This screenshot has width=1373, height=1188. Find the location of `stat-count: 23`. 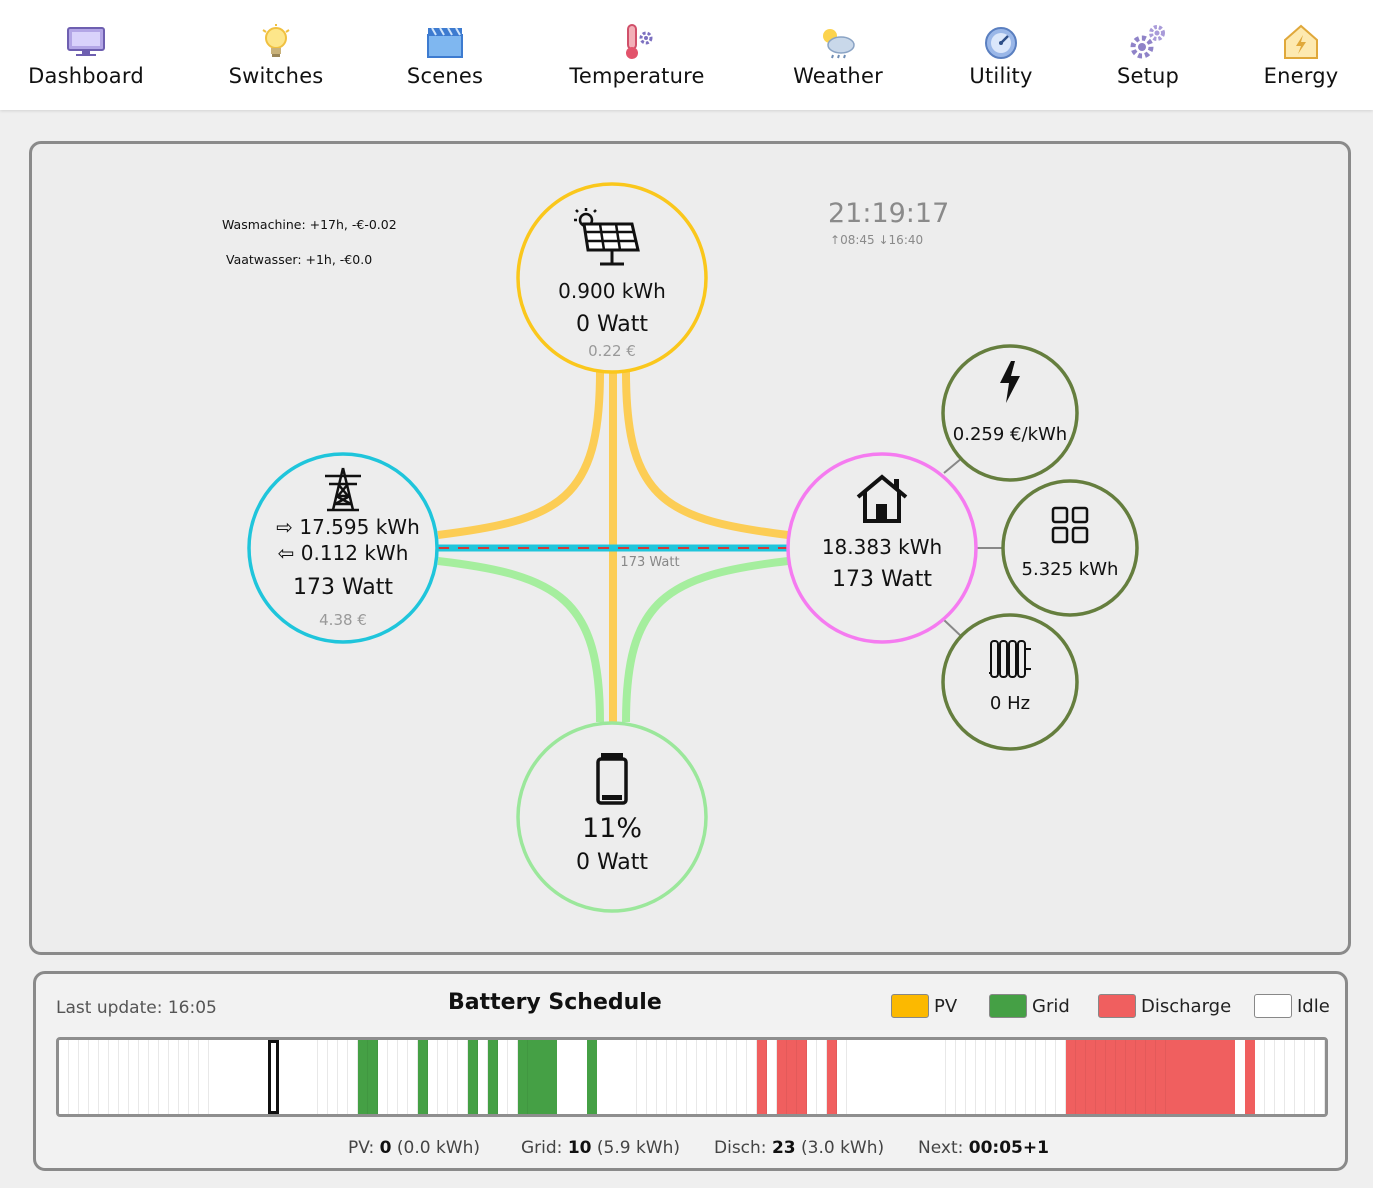

stat-count: 23 is located at coordinates (783, 1148).